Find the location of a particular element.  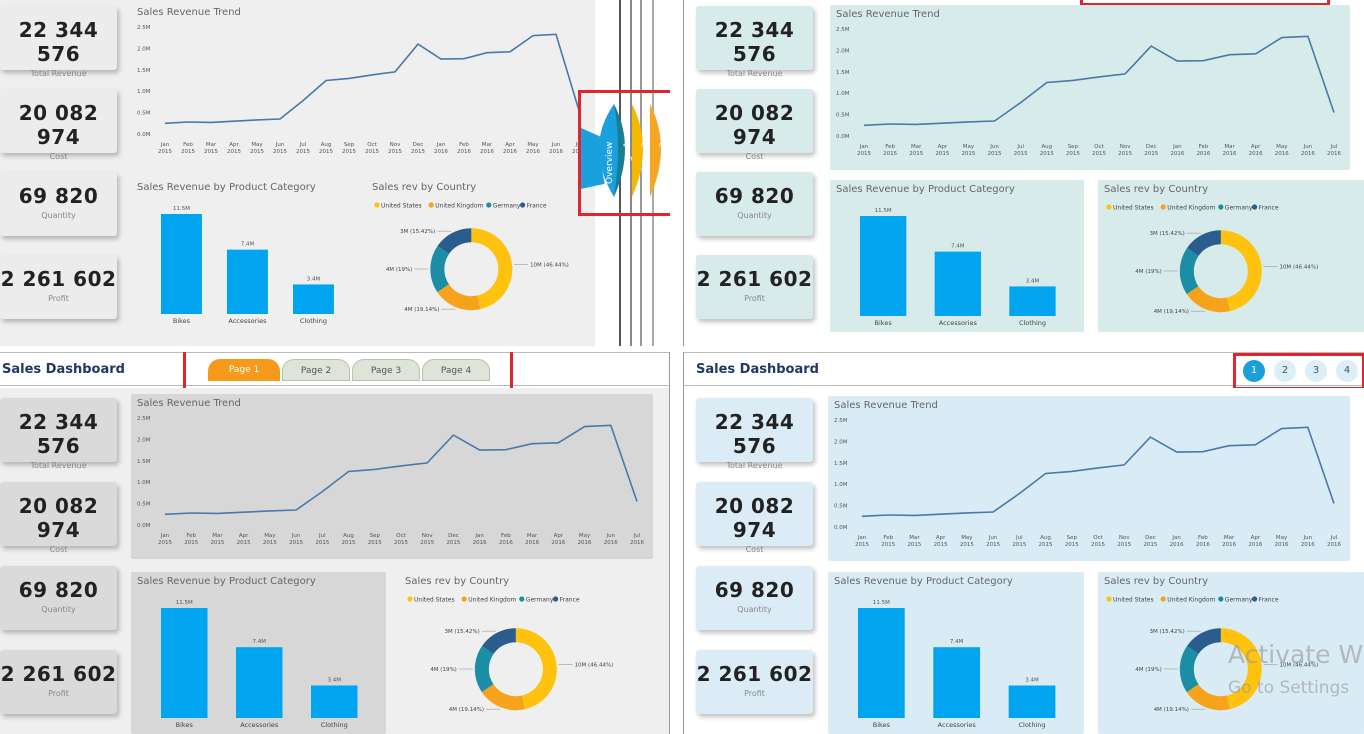

donut-data-label: 3M (15.42%) is located at coordinates (462, 632).